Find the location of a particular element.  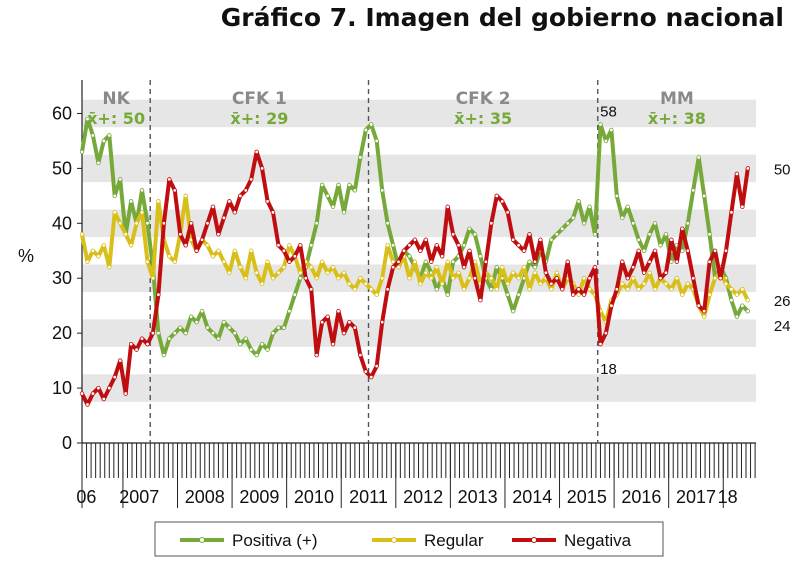

x-year-label: 2011 is located at coordinates (368, 497).